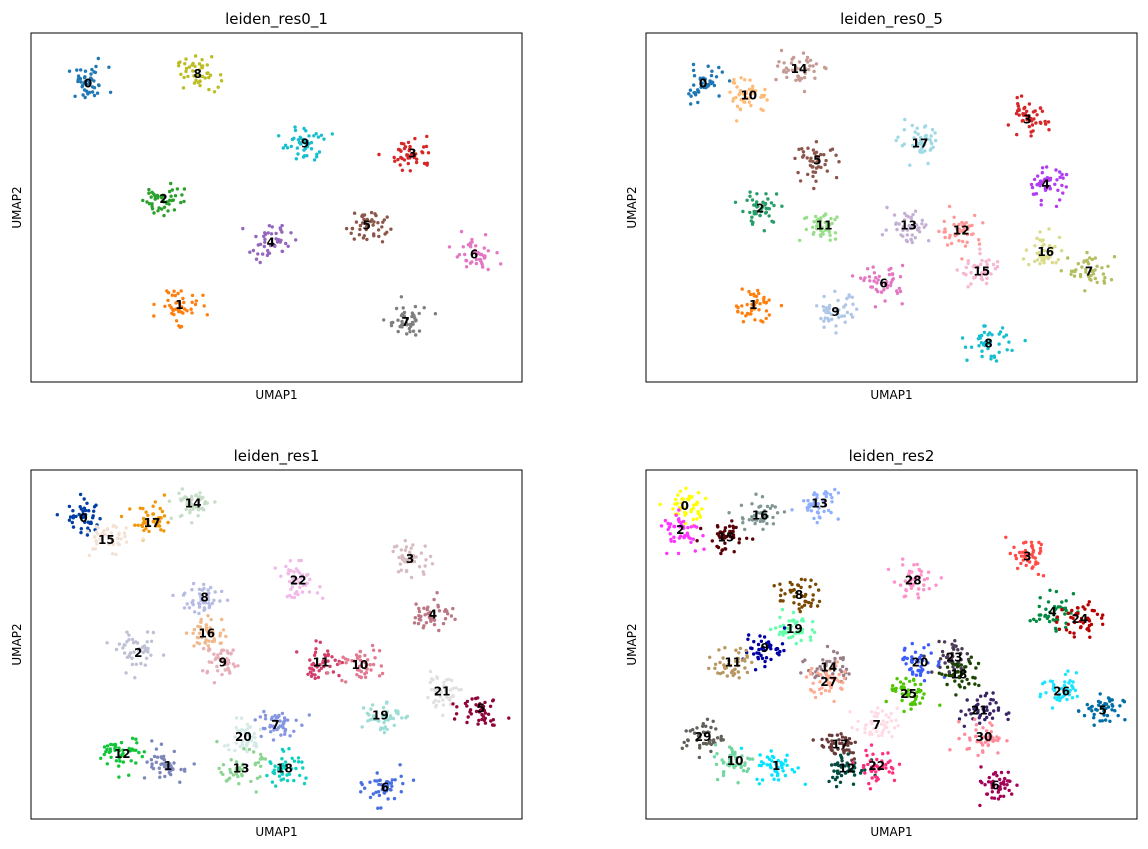  I want to click on cluster-label-17: 17, so click(152, 523).